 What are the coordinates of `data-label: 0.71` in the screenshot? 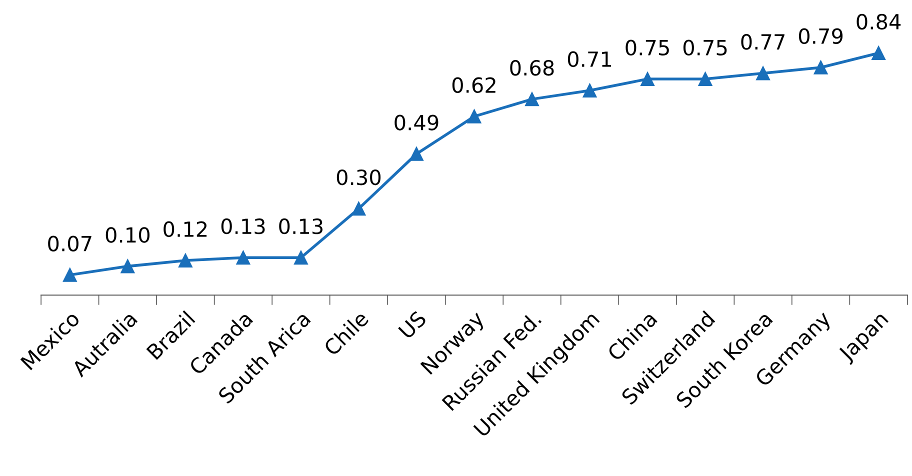 It's located at (590, 59).